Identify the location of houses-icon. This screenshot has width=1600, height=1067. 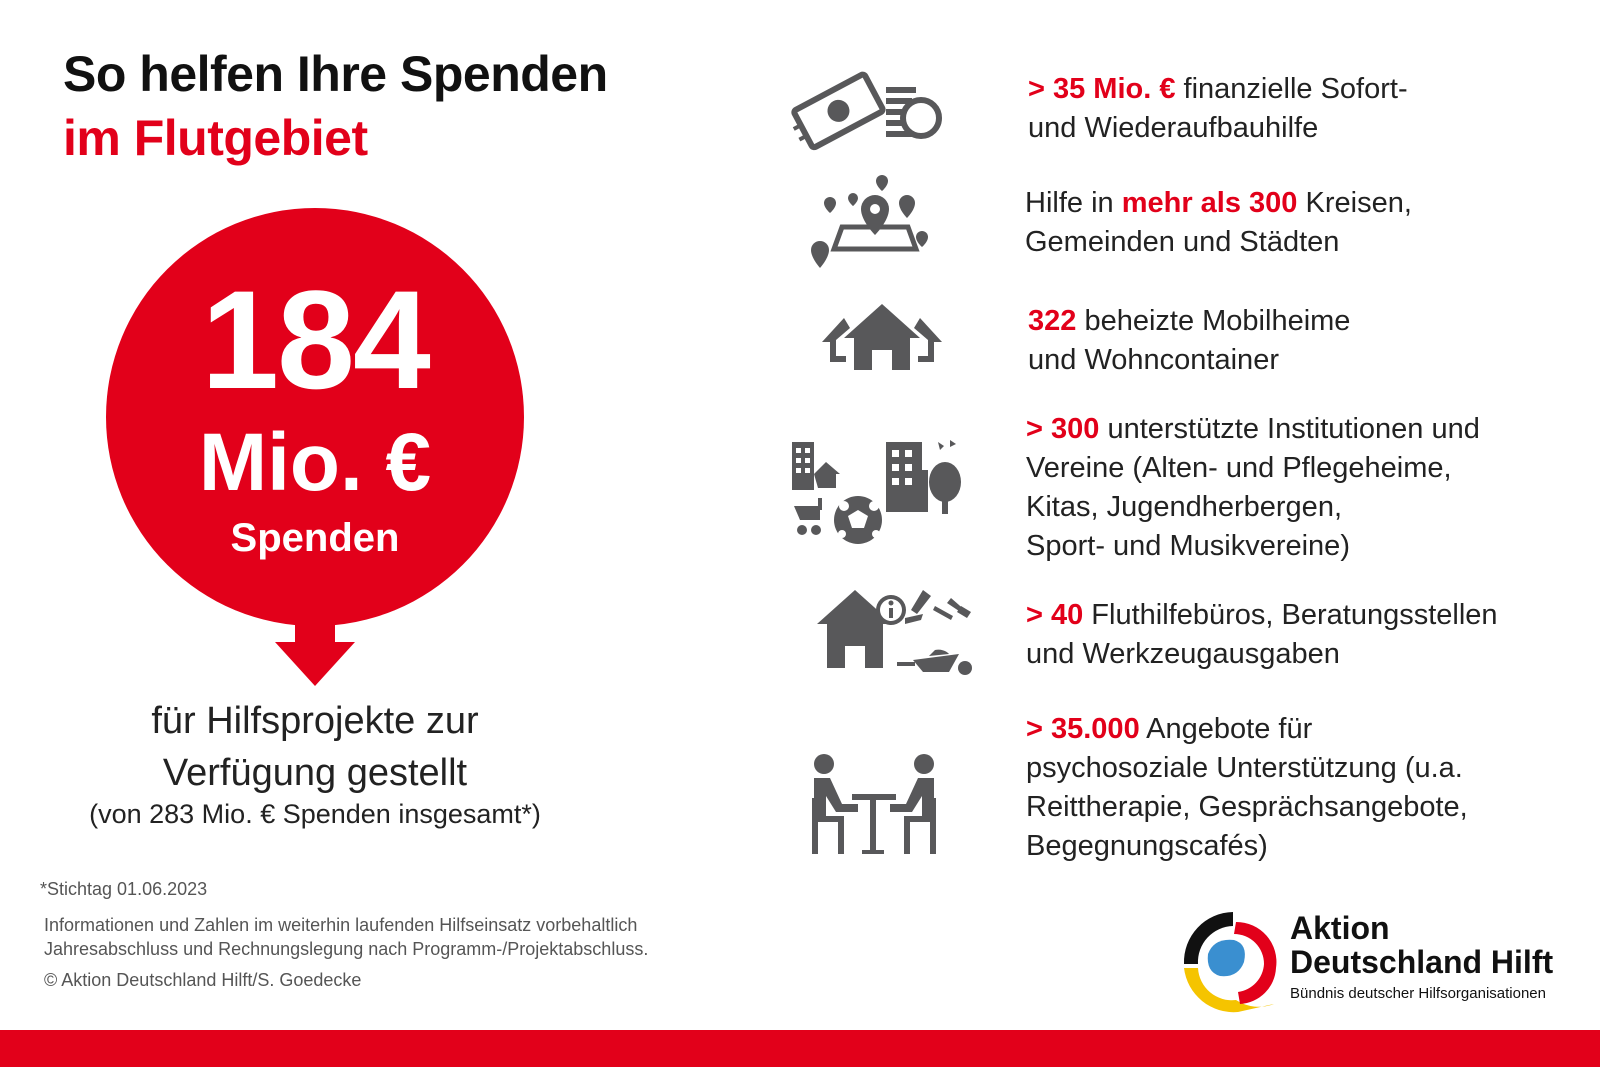
(882, 337).